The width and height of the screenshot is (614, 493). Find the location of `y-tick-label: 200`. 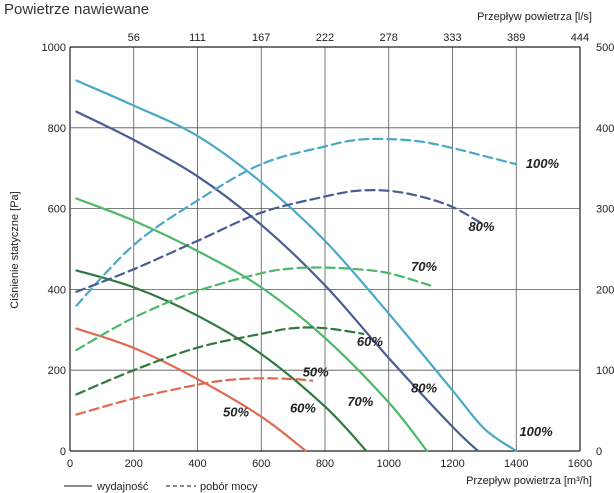

y-tick-label: 200 is located at coordinates (57, 371).